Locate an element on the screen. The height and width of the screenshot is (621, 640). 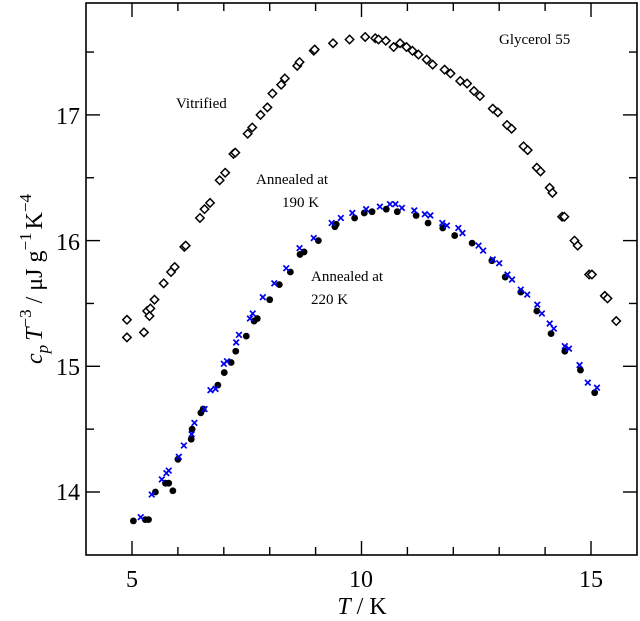
y-tick-label: 16 is located at coordinates (68, 243).